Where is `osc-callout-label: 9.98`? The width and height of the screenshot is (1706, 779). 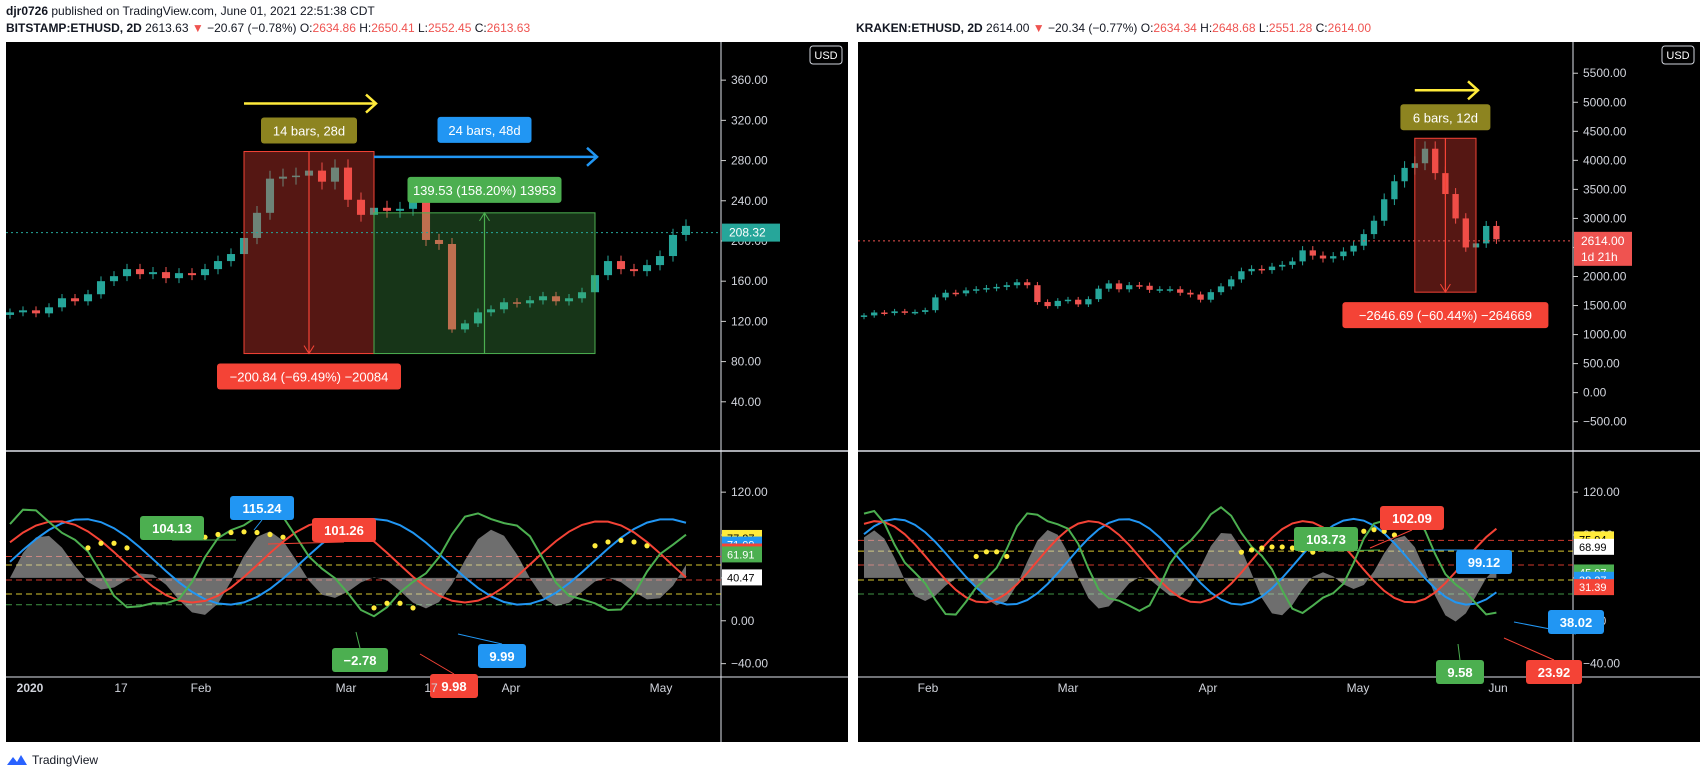
osc-callout-label: 9.98 is located at coordinates (453, 686).